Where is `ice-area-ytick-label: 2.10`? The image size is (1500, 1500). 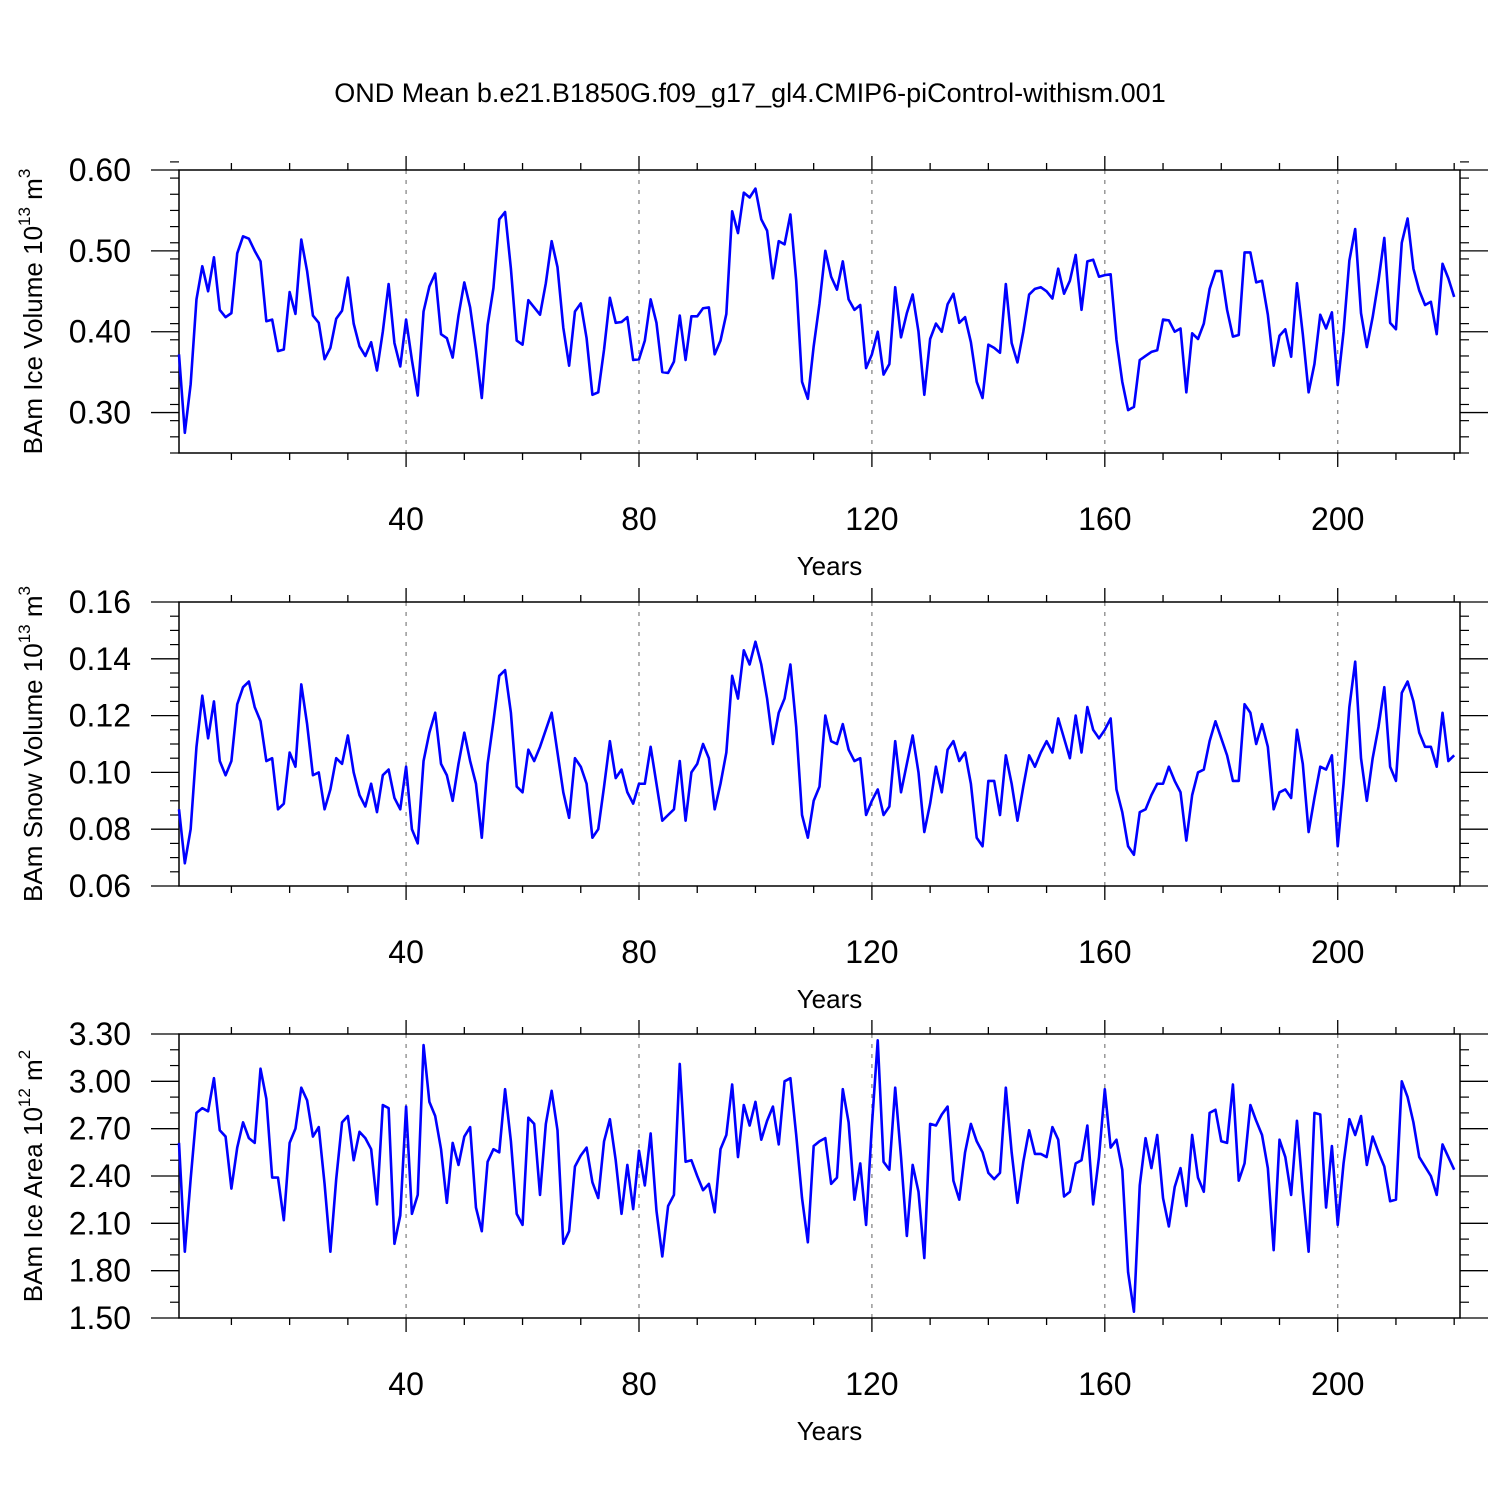 ice-area-ytick-label: 2.10 is located at coordinates (100, 1223).